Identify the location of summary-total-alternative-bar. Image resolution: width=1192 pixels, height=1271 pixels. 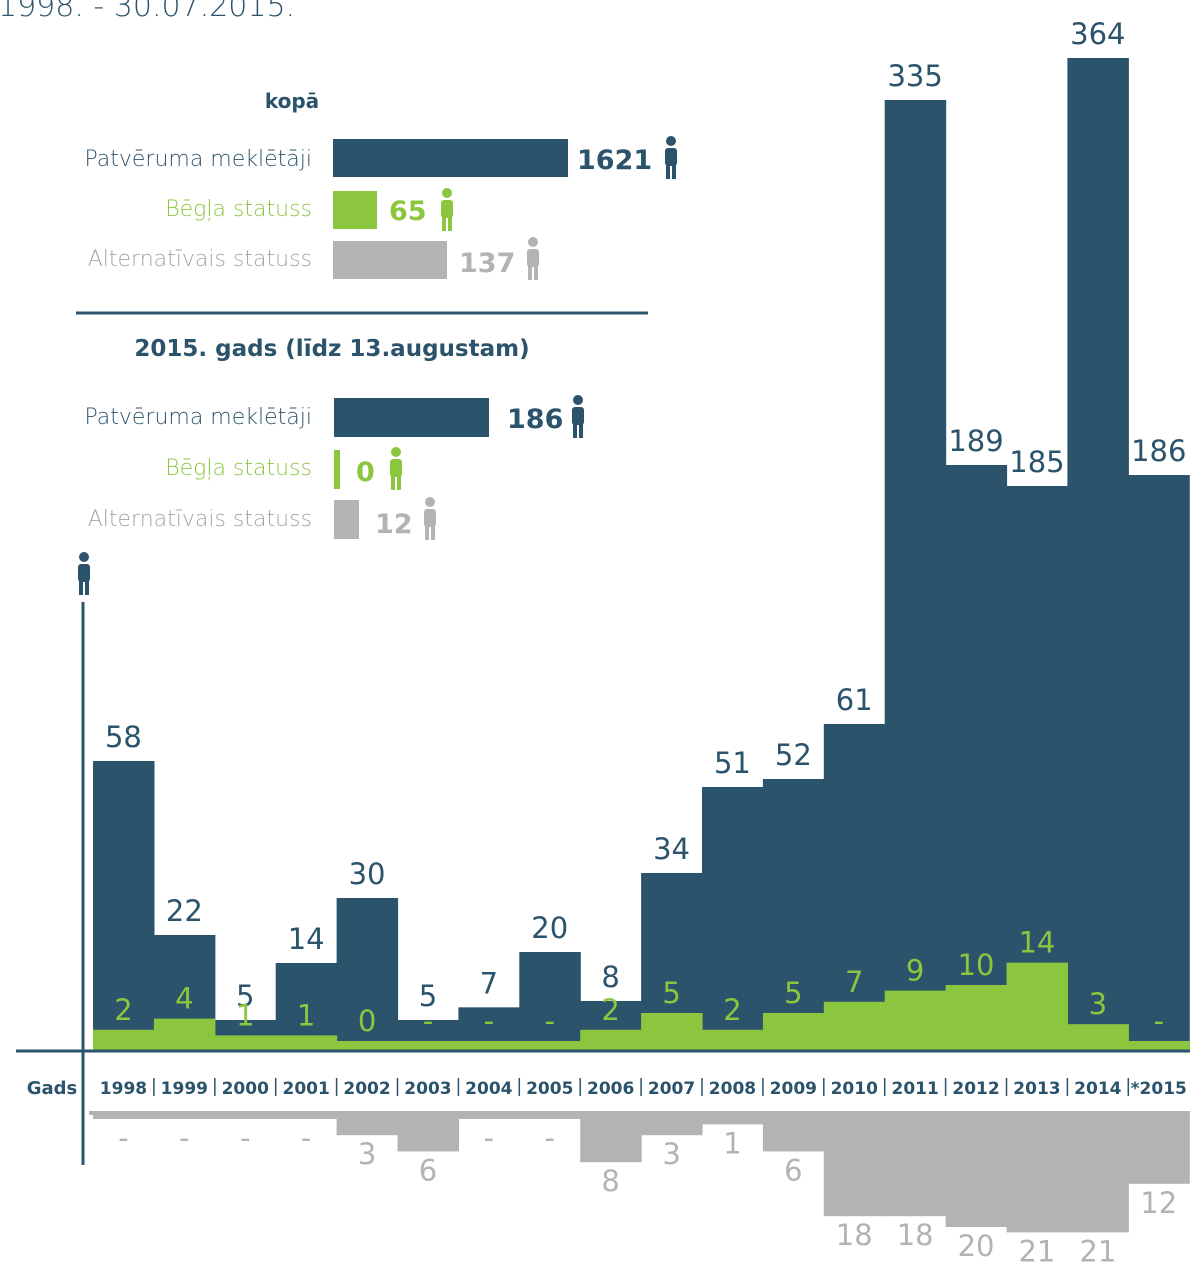
(390, 260).